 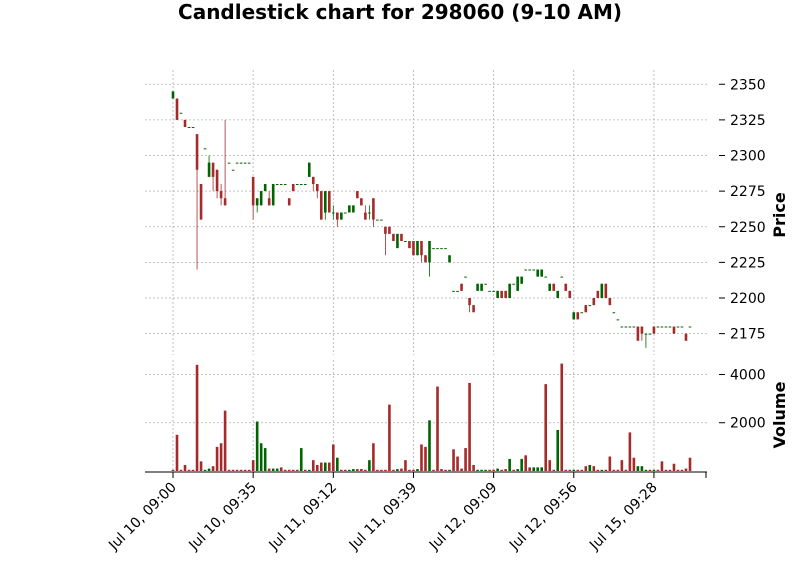 I want to click on volume-bars, so click(x=431, y=417).